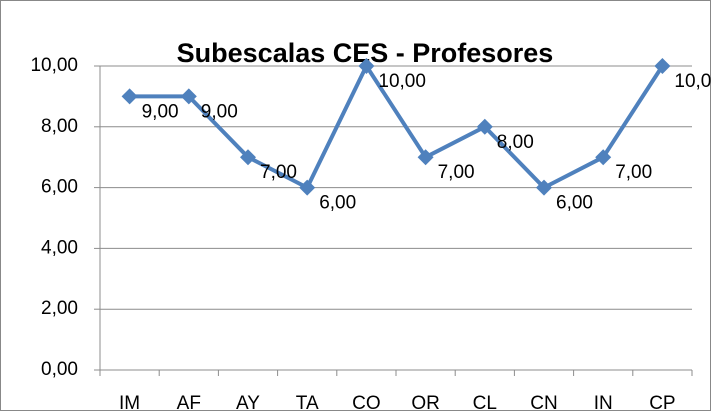  What do you see at coordinates (59, 247) in the screenshot?
I see `y-tick-label: 4,00` at bounding box center [59, 247].